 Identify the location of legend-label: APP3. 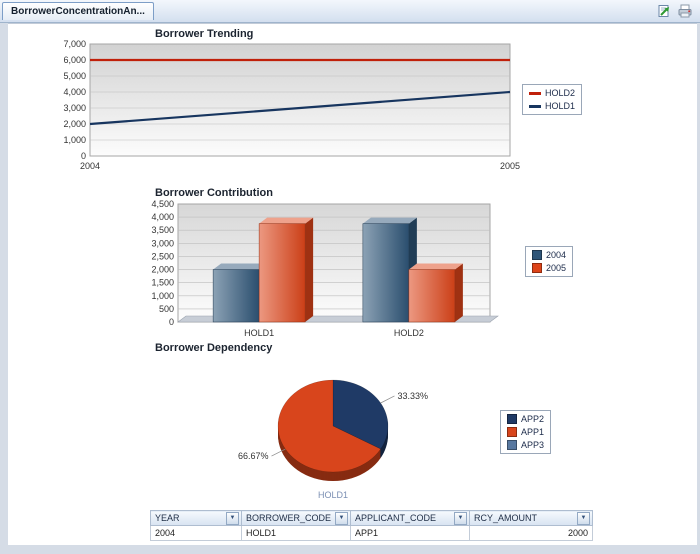
(533, 445).